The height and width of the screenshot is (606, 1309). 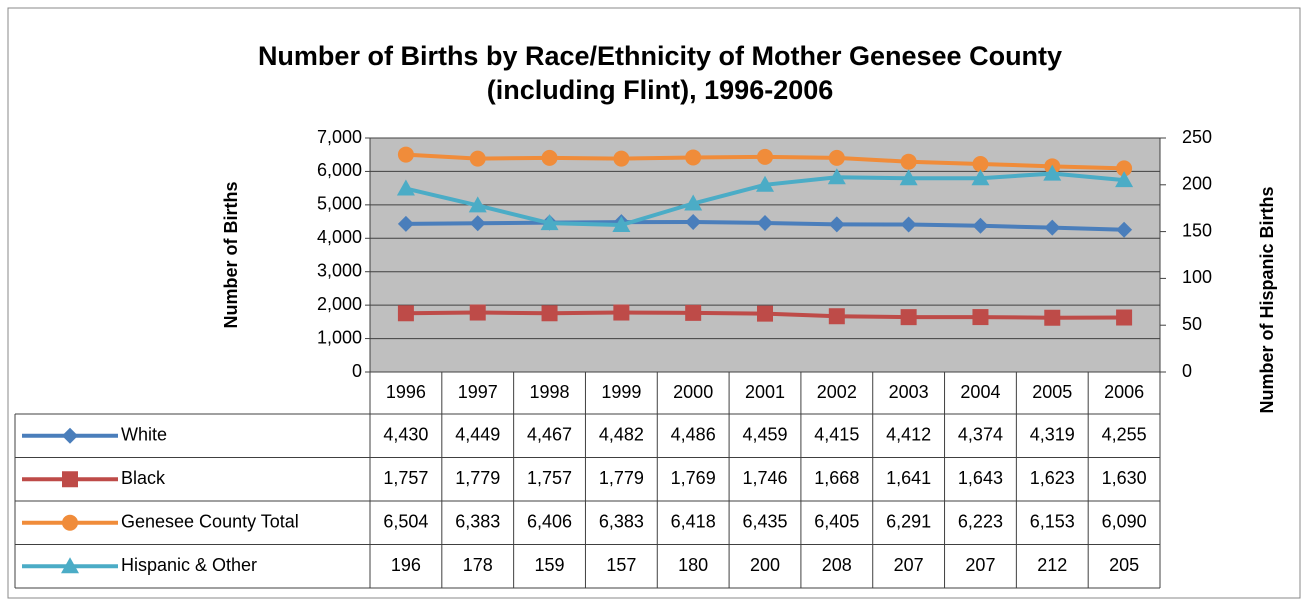 What do you see at coordinates (1192, 324) in the screenshot?
I see `y2-tick-label: 50` at bounding box center [1192, 324].